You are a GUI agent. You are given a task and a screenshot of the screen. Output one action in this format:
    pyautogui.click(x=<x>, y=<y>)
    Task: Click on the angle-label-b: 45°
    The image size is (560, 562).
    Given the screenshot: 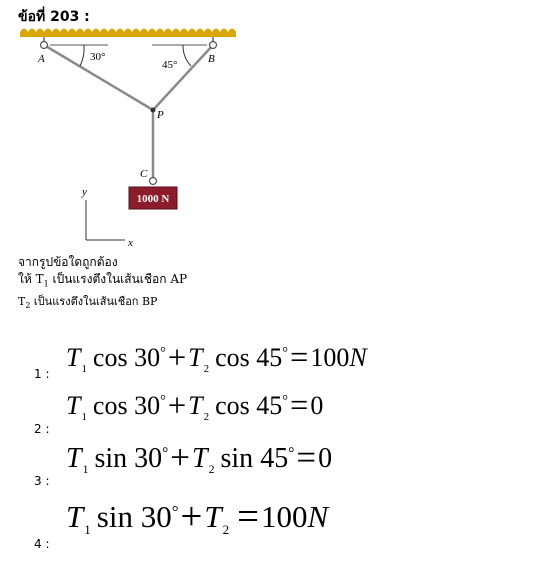 What is the action you would take?
    pyautogui.click(x=169, y=65)
    